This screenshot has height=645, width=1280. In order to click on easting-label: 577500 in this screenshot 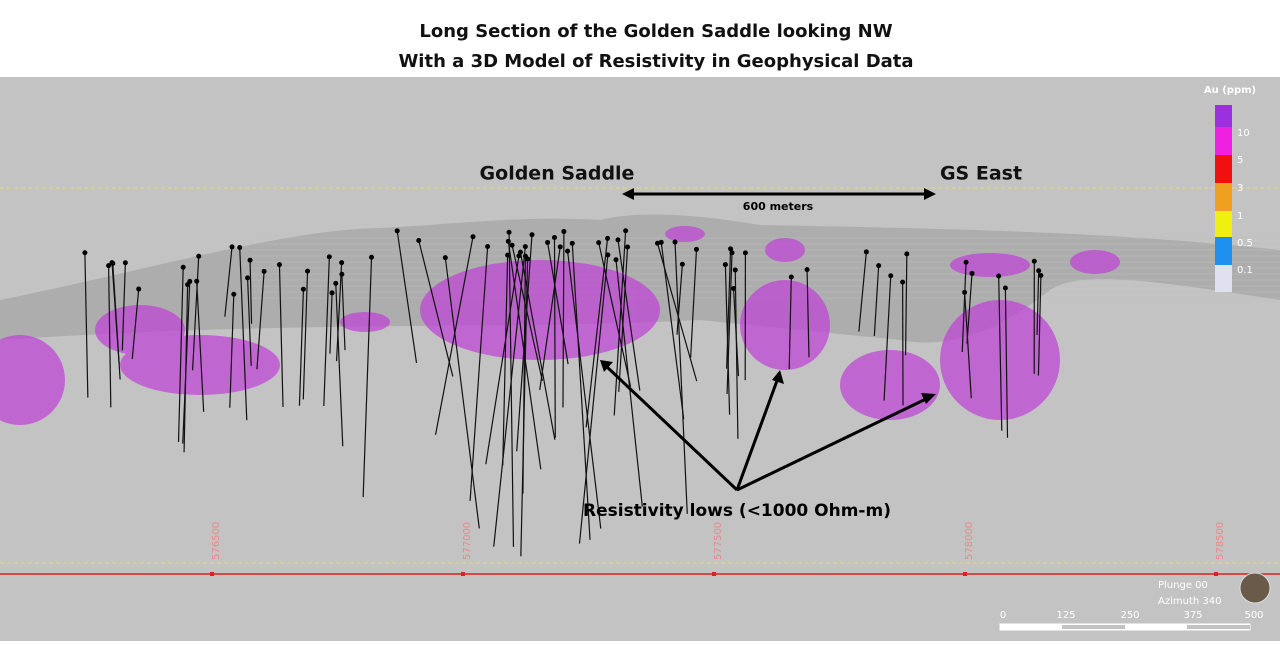, I will do `click(718, 541)`.